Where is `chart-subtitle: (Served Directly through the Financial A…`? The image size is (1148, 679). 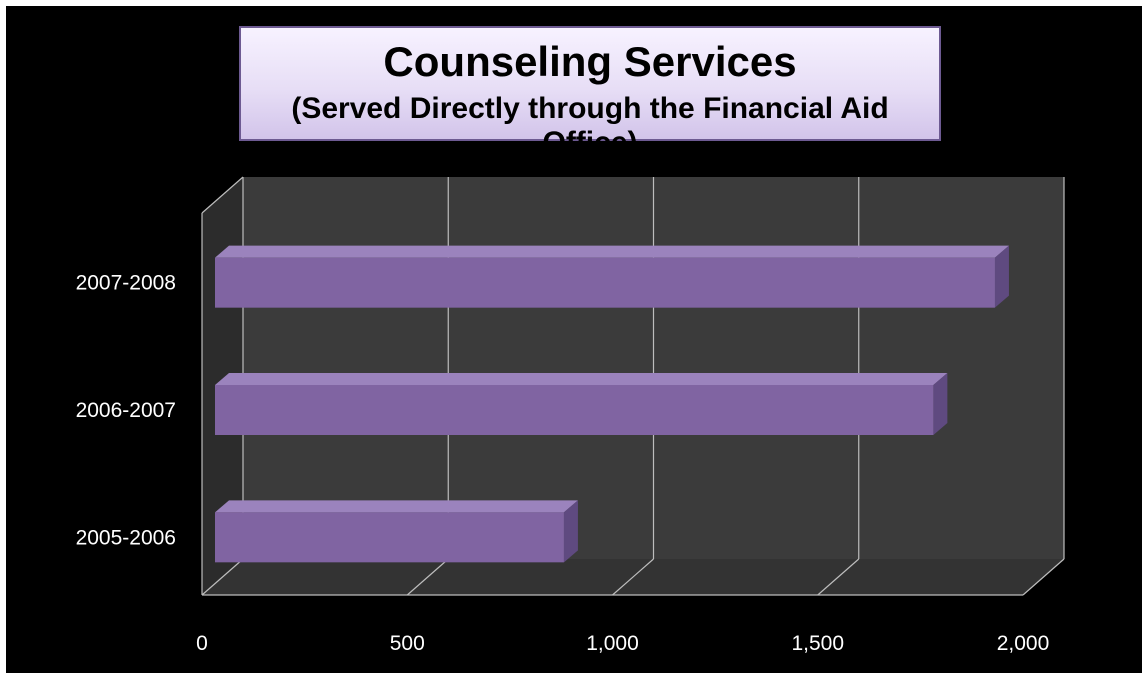
chart-subtitle: (Served Directly through the Financial A… is located at coordinates (590, 125).